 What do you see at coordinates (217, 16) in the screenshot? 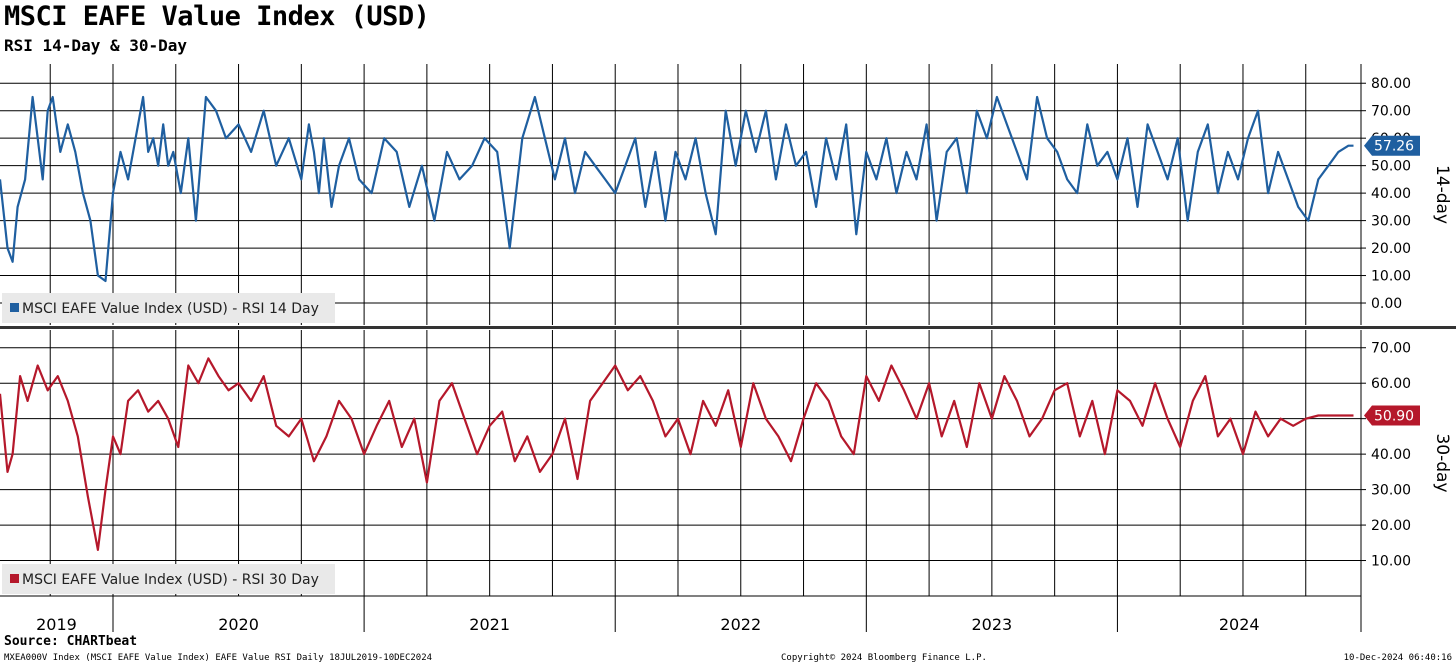
I see `chart-title: MSCI EAFE Value Index (USD)` at bounding box center [217, 16].